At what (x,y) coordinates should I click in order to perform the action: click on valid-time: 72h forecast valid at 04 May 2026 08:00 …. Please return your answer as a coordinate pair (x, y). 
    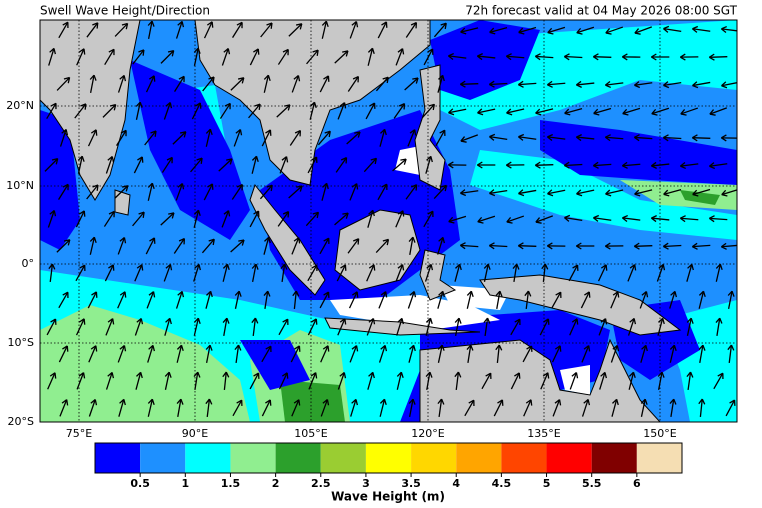
    Looking at the image, I should click on (601, 11).